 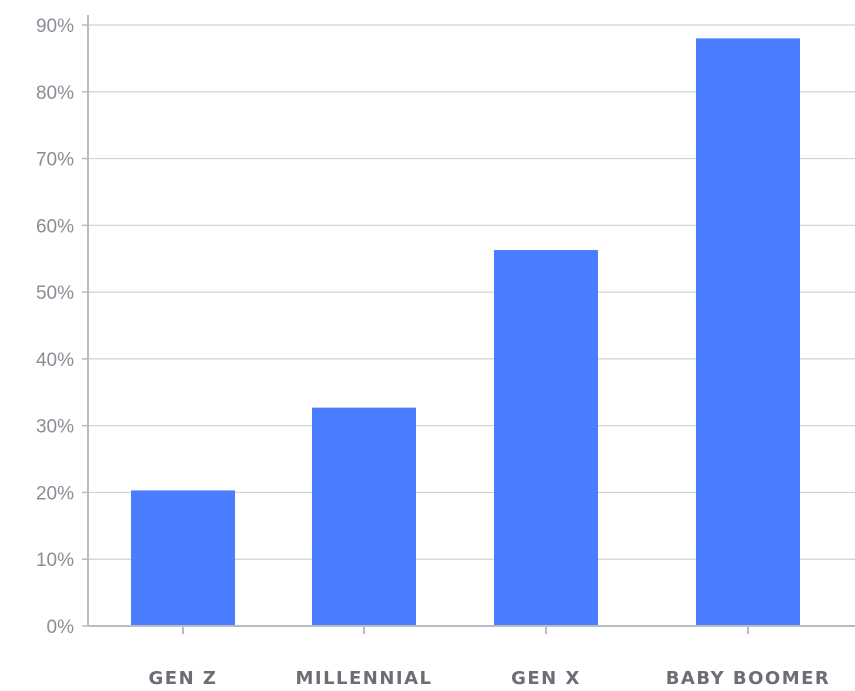 What do you see at coordinates (55, 226) in the screenshot?
I see `y-tick-label-60: 60%` at bounding box center [55, 226].